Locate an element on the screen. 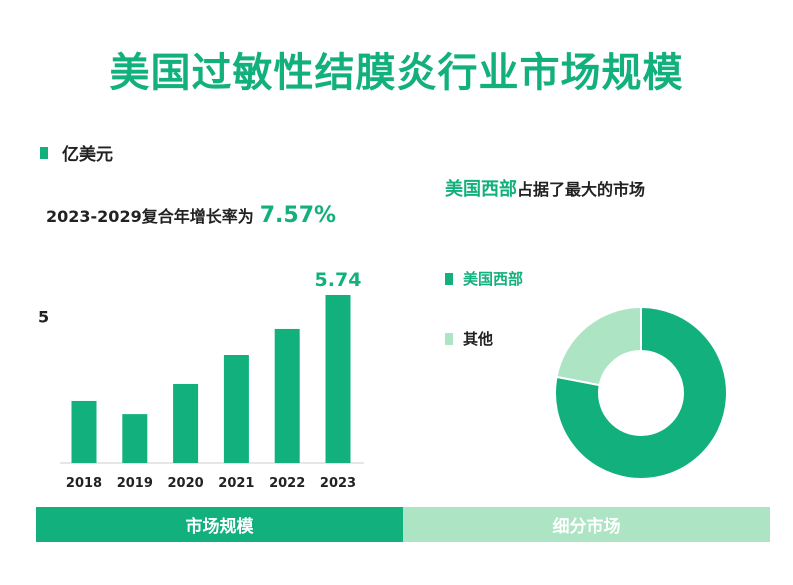 This screenshot has height=585, width=793. tab-label: 细分市场 is located at coordinates (586, 527).